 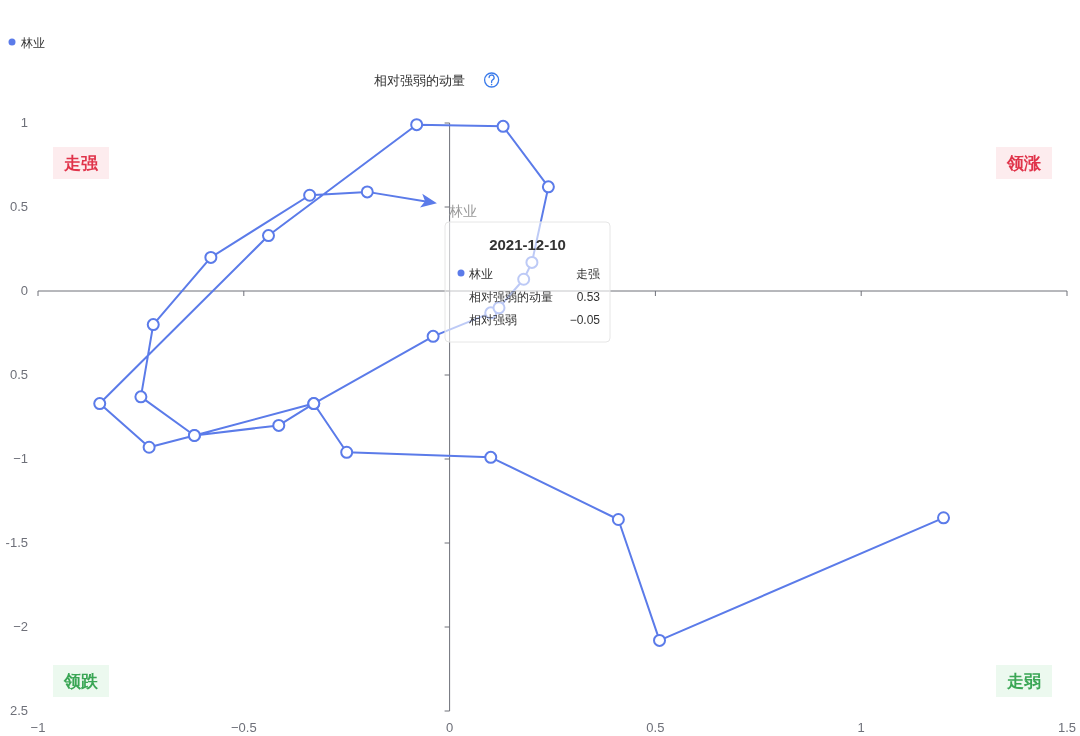 I want to click on annotation: 0.53, so click(x=588, y=297).